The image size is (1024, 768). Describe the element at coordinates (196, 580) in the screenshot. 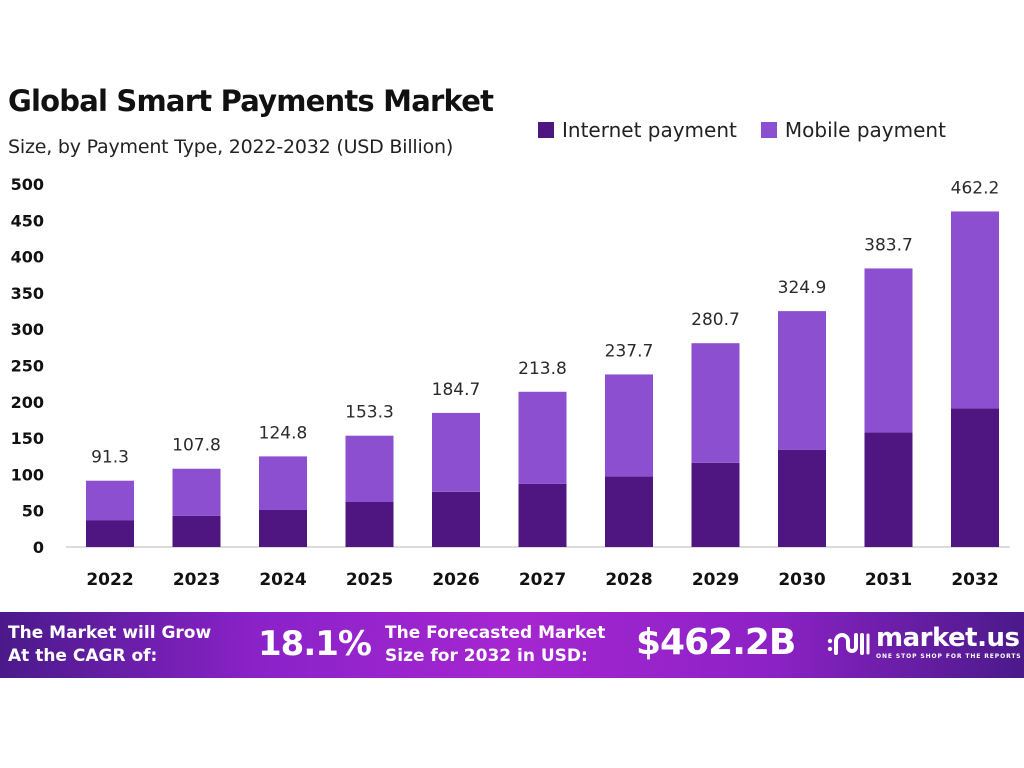

I see `x-tick-label-2023: 2023` at that location.